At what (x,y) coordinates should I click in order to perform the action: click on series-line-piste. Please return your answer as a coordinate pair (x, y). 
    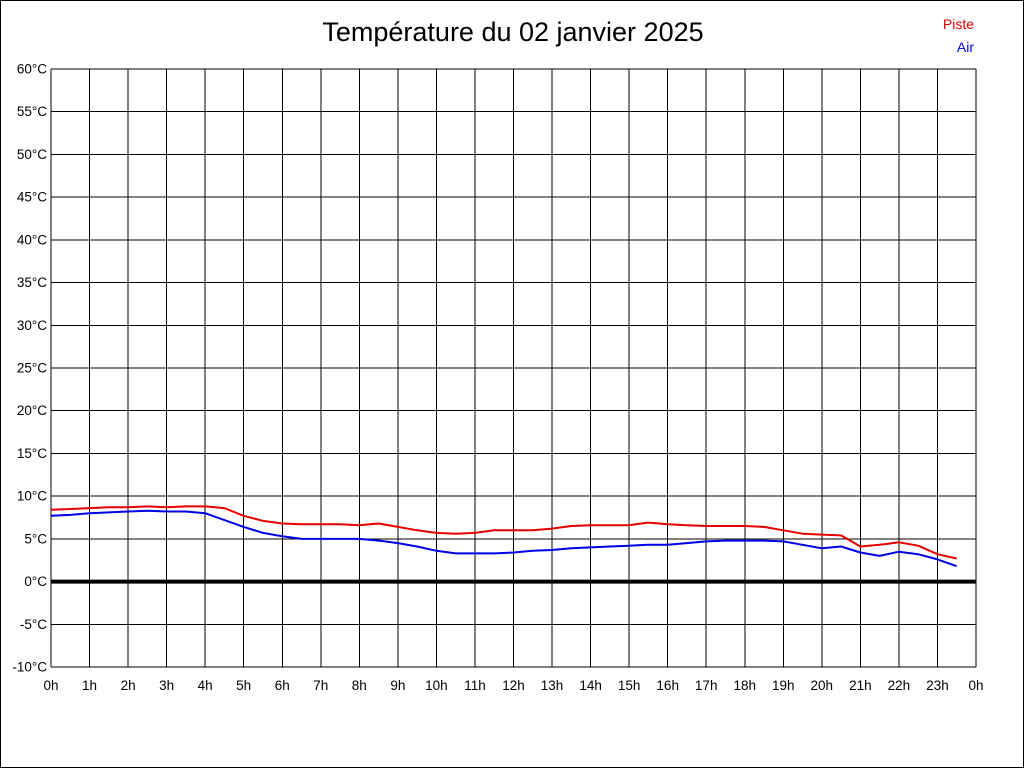
    Looking at the image, I should click on (503, 532).